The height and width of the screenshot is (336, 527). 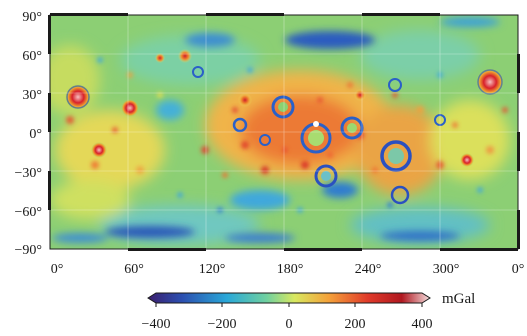 I want to click on colorbar-tick-400: 400, so click(x=422, y=324).